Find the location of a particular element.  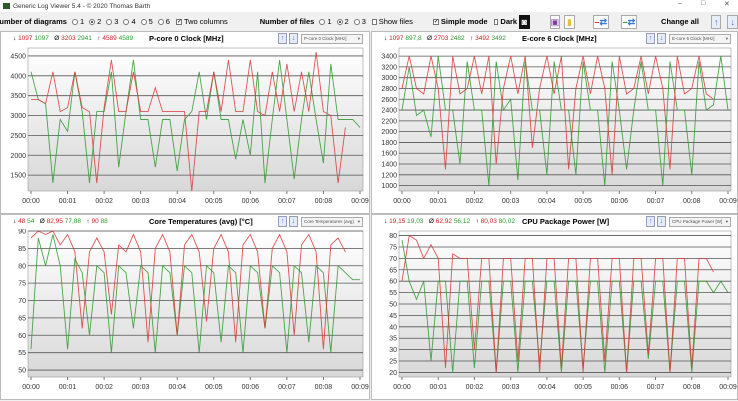

x-tick-label: 00:08 is located at coordinates (324, 387).